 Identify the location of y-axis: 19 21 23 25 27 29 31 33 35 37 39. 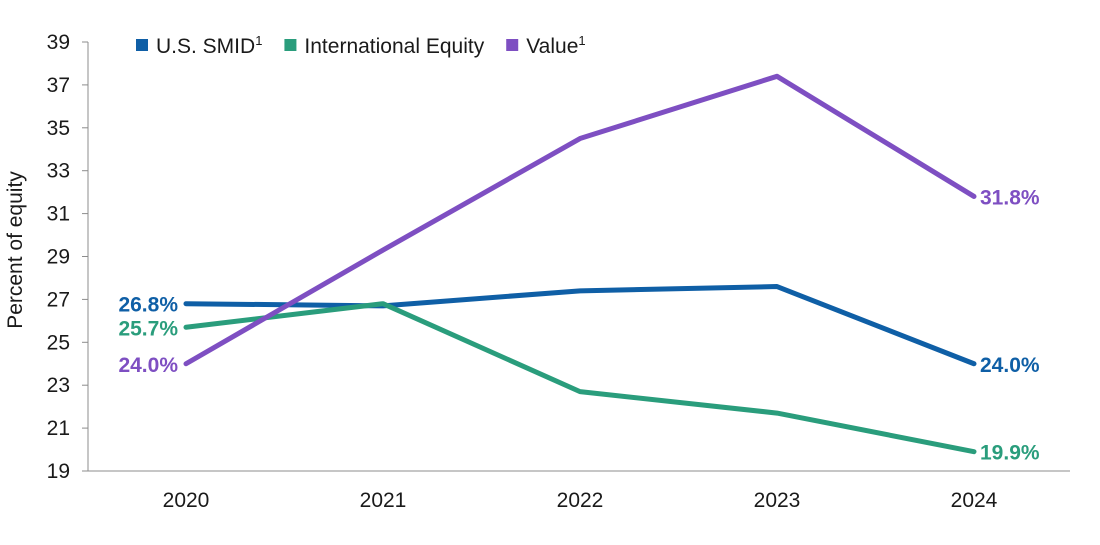
(68, 257).